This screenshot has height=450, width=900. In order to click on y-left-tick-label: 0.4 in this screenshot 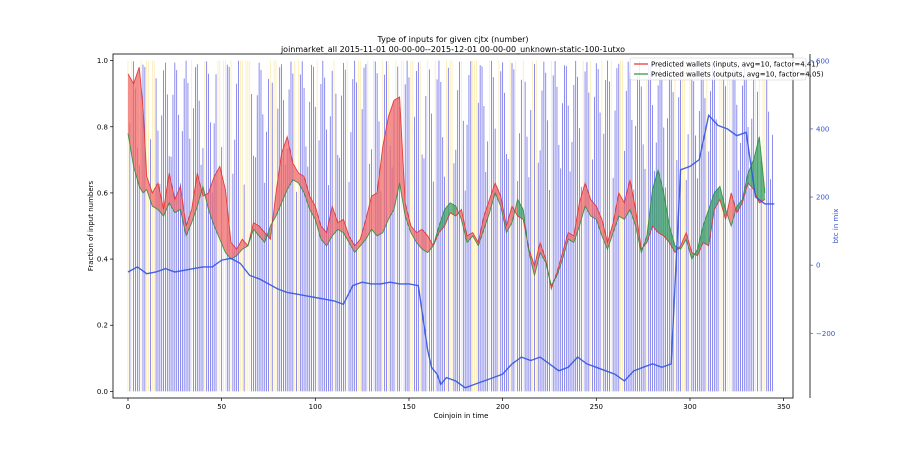, I will do `click(103, 260)`.